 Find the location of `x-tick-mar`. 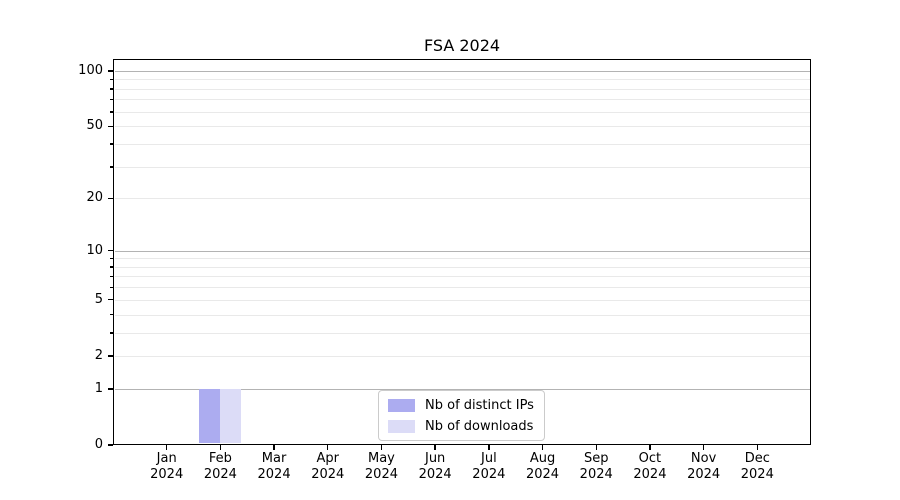

x-tick-mar is located at coordinates (274, 447).